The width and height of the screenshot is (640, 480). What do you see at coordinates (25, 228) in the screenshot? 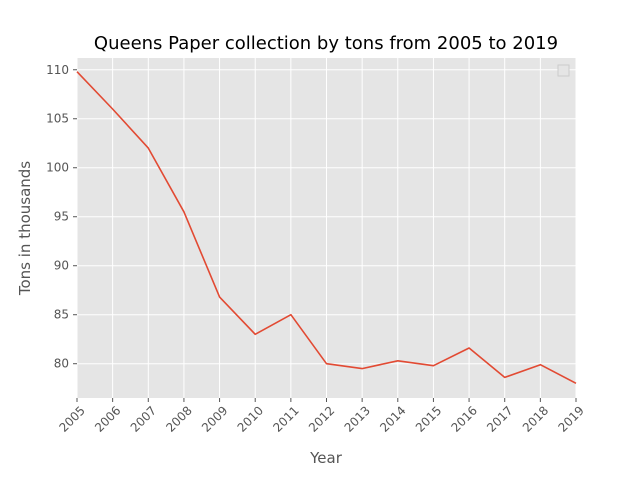
I see `y-axis-label: Tons in thousands` at bounding box center [25, 228].